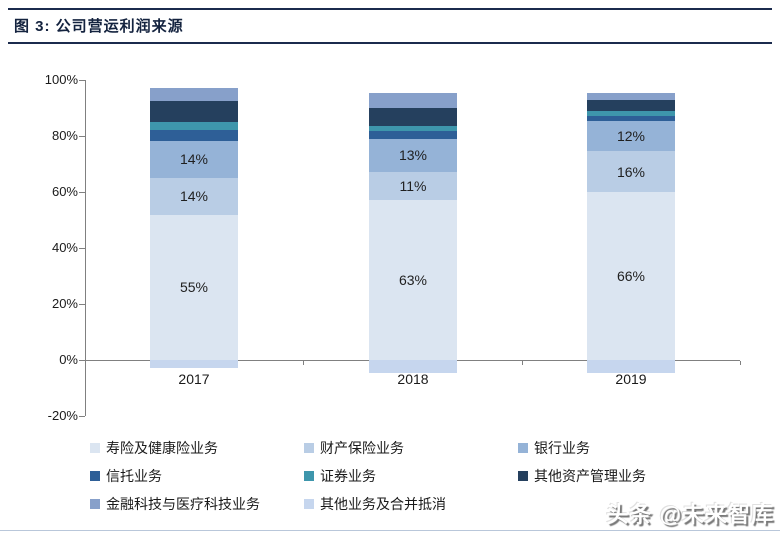  I want to click on legend-item-s5: 其他资产管理业务, so click(614, 476).